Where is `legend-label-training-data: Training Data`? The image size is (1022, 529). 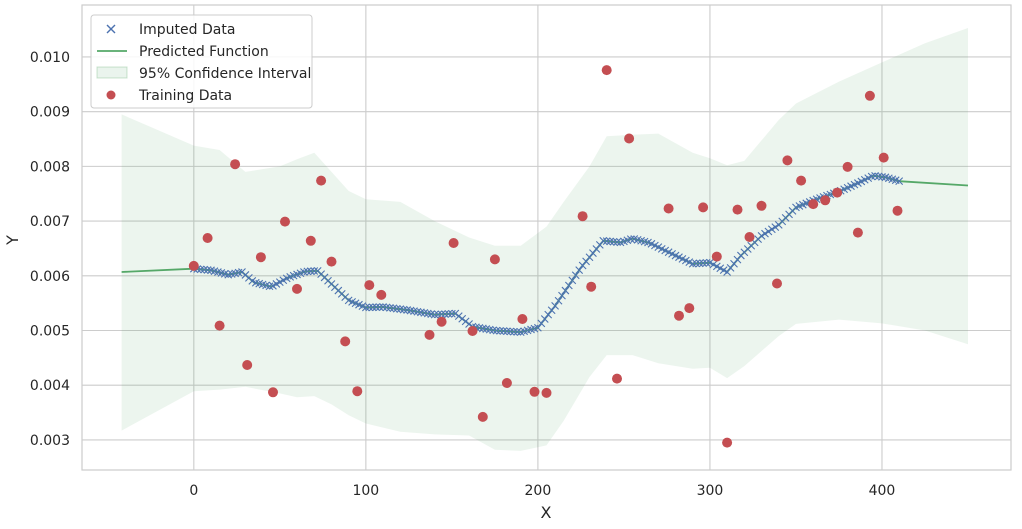
legend-label-training-data: Training Data is located at coordinates (185, 96).